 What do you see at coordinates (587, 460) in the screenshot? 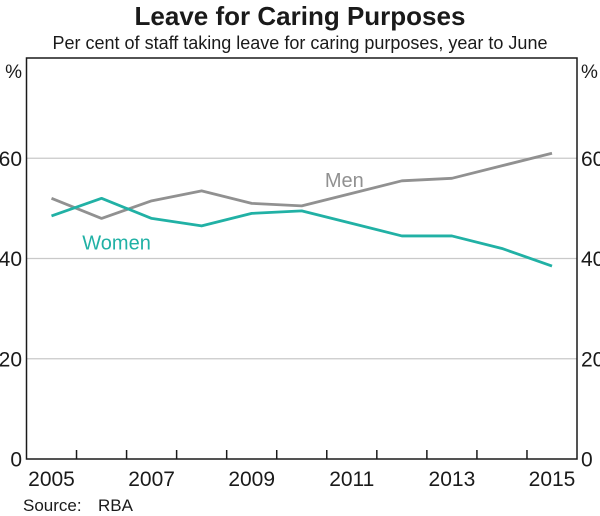
I see `y-axis-label-right: 0` at bounding box center [587, 460].